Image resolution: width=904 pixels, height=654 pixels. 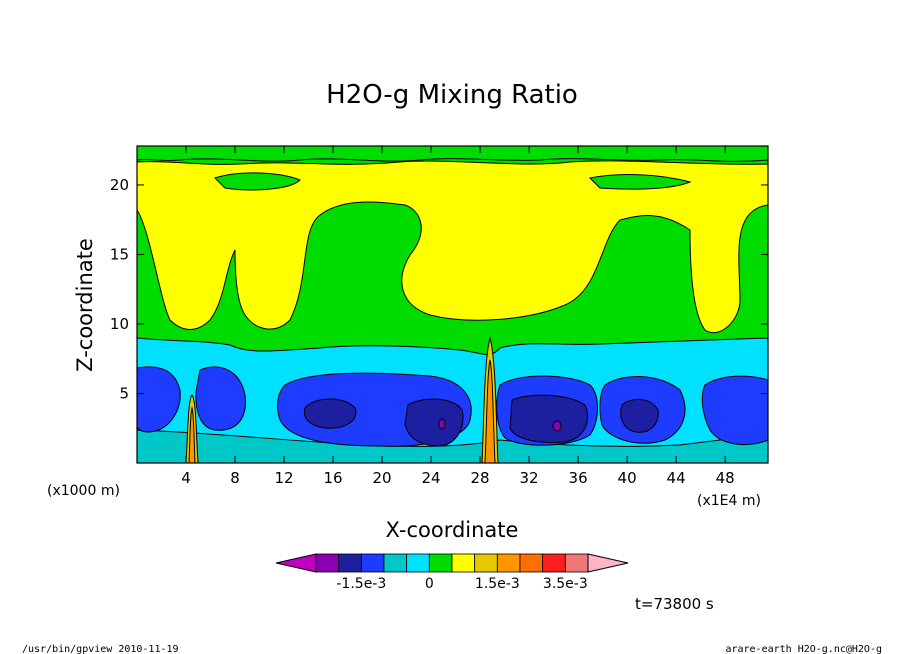 I want to click on colorbar-label: 3.5e-3, so click(x=565, y=584).